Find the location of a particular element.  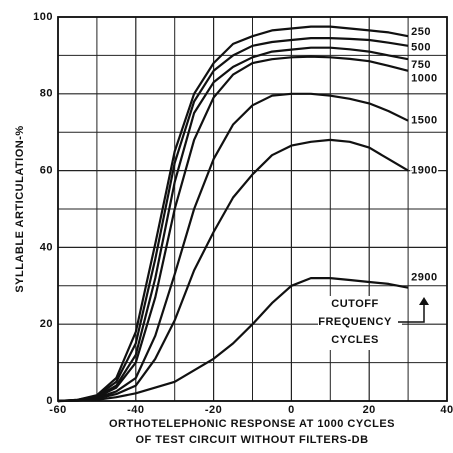

y-tick-label: 80 is located at coordinates (46, 94).